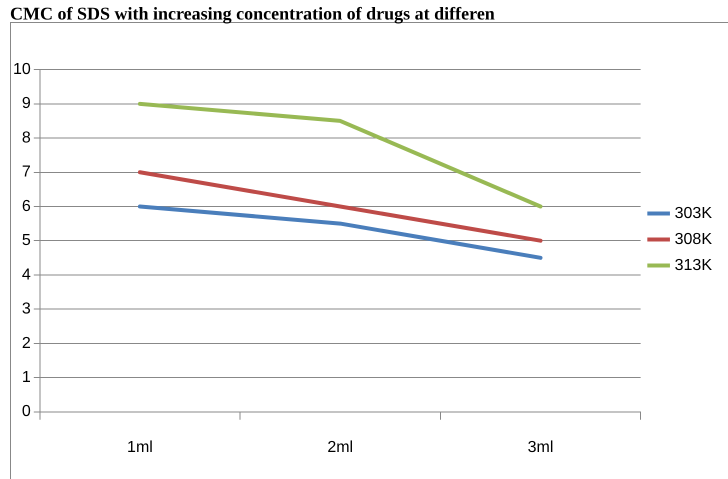 This screenshot has height=479, width=728. What do you see at coordinates (26, 206) in the screenshot?
I see `y-tick-label: 6` at bounding box center [26, 206].